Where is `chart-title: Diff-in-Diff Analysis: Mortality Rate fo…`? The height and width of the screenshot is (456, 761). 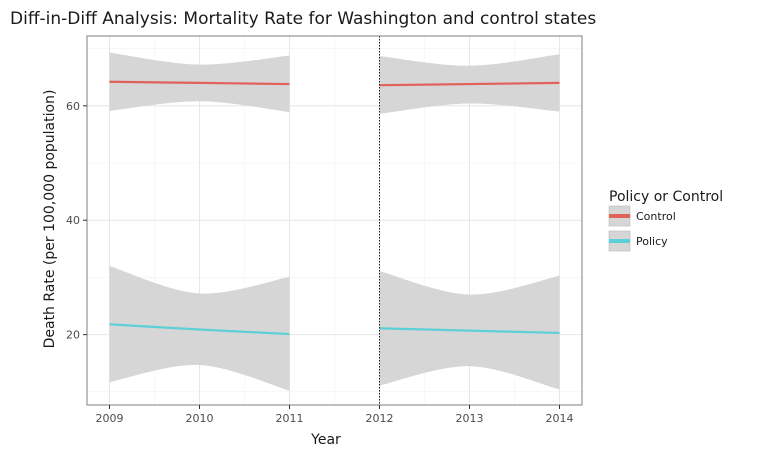 chart-title: Diff-in-Diff Analysis: Mortality Rate fo… is located at coordinates (303, 19).